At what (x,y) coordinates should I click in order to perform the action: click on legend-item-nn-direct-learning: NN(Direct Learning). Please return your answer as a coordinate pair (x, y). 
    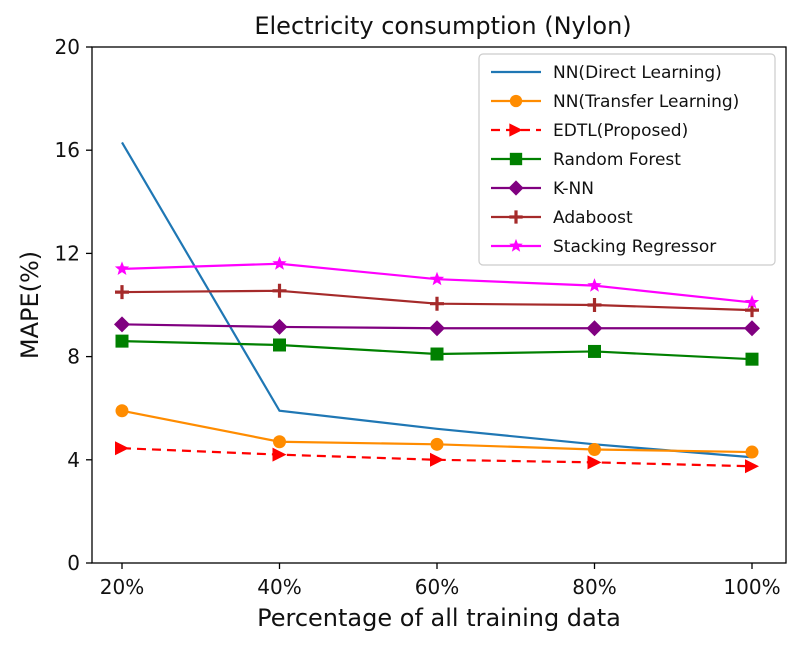
    Looking at the image, I should click on (606, 73).